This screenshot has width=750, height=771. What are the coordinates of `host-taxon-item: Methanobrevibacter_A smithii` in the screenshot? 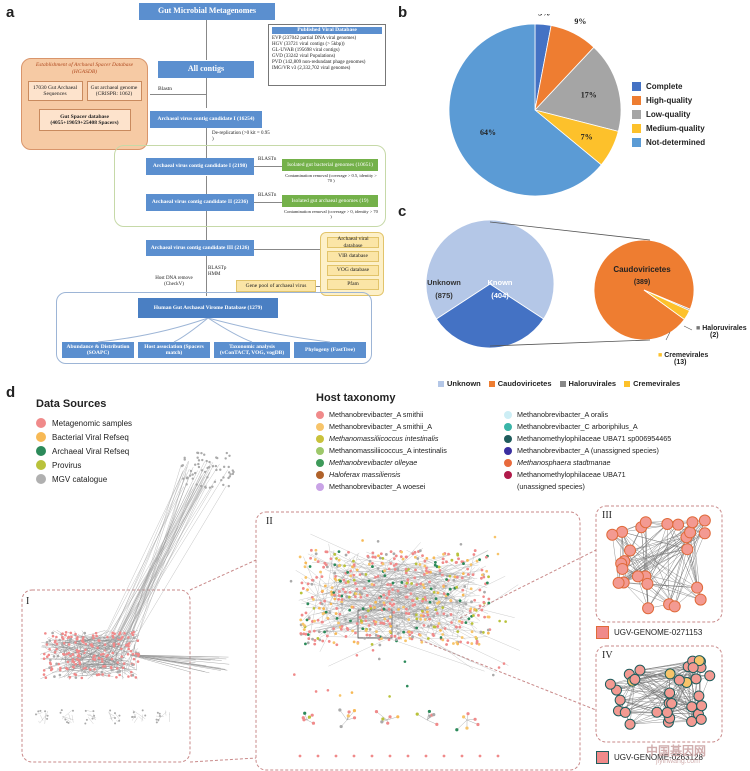 It's located at (369, 414).